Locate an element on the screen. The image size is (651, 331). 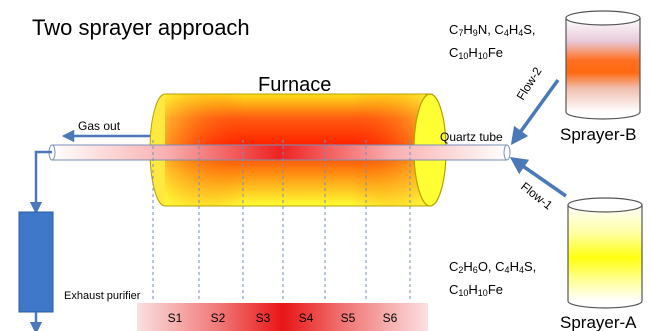
sprayer-a-formula-line-2: C10H10Fe is located at coordinates (476, 290).